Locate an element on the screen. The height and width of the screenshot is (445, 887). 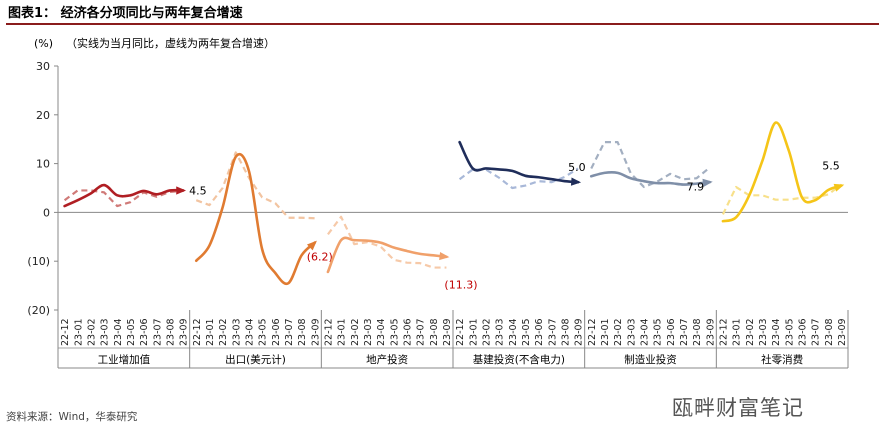
legend-note: （实线为当月同比，虚线为两年复合增速） is located at coordinates (170, 43).